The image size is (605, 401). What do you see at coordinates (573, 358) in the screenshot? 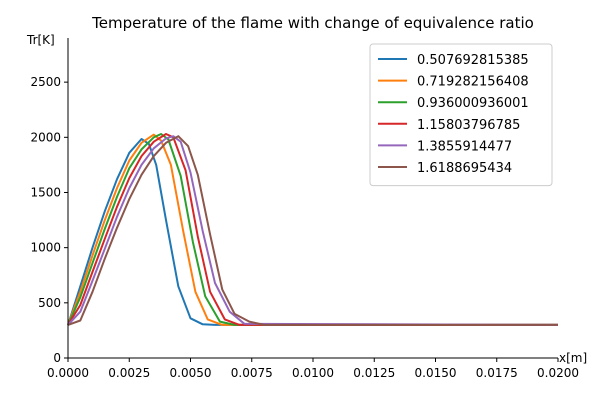
I see `x-axis-label: x[m]` at bounding box center [573, 358].